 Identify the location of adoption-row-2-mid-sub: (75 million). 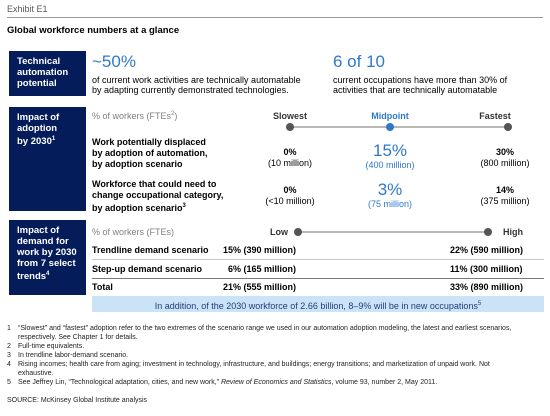
(389, 204).